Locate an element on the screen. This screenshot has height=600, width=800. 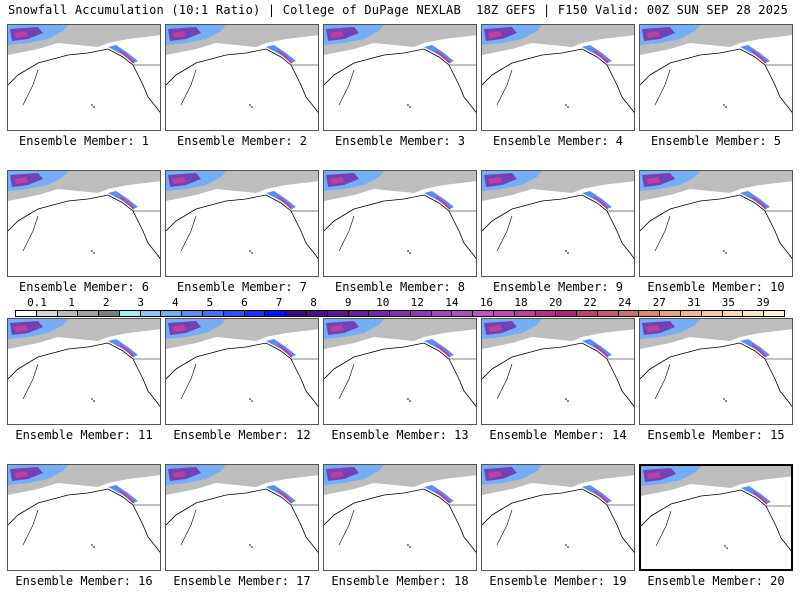
ensemble-member-label: Ensemble Member: 5 is located at coordinates (716, 141).